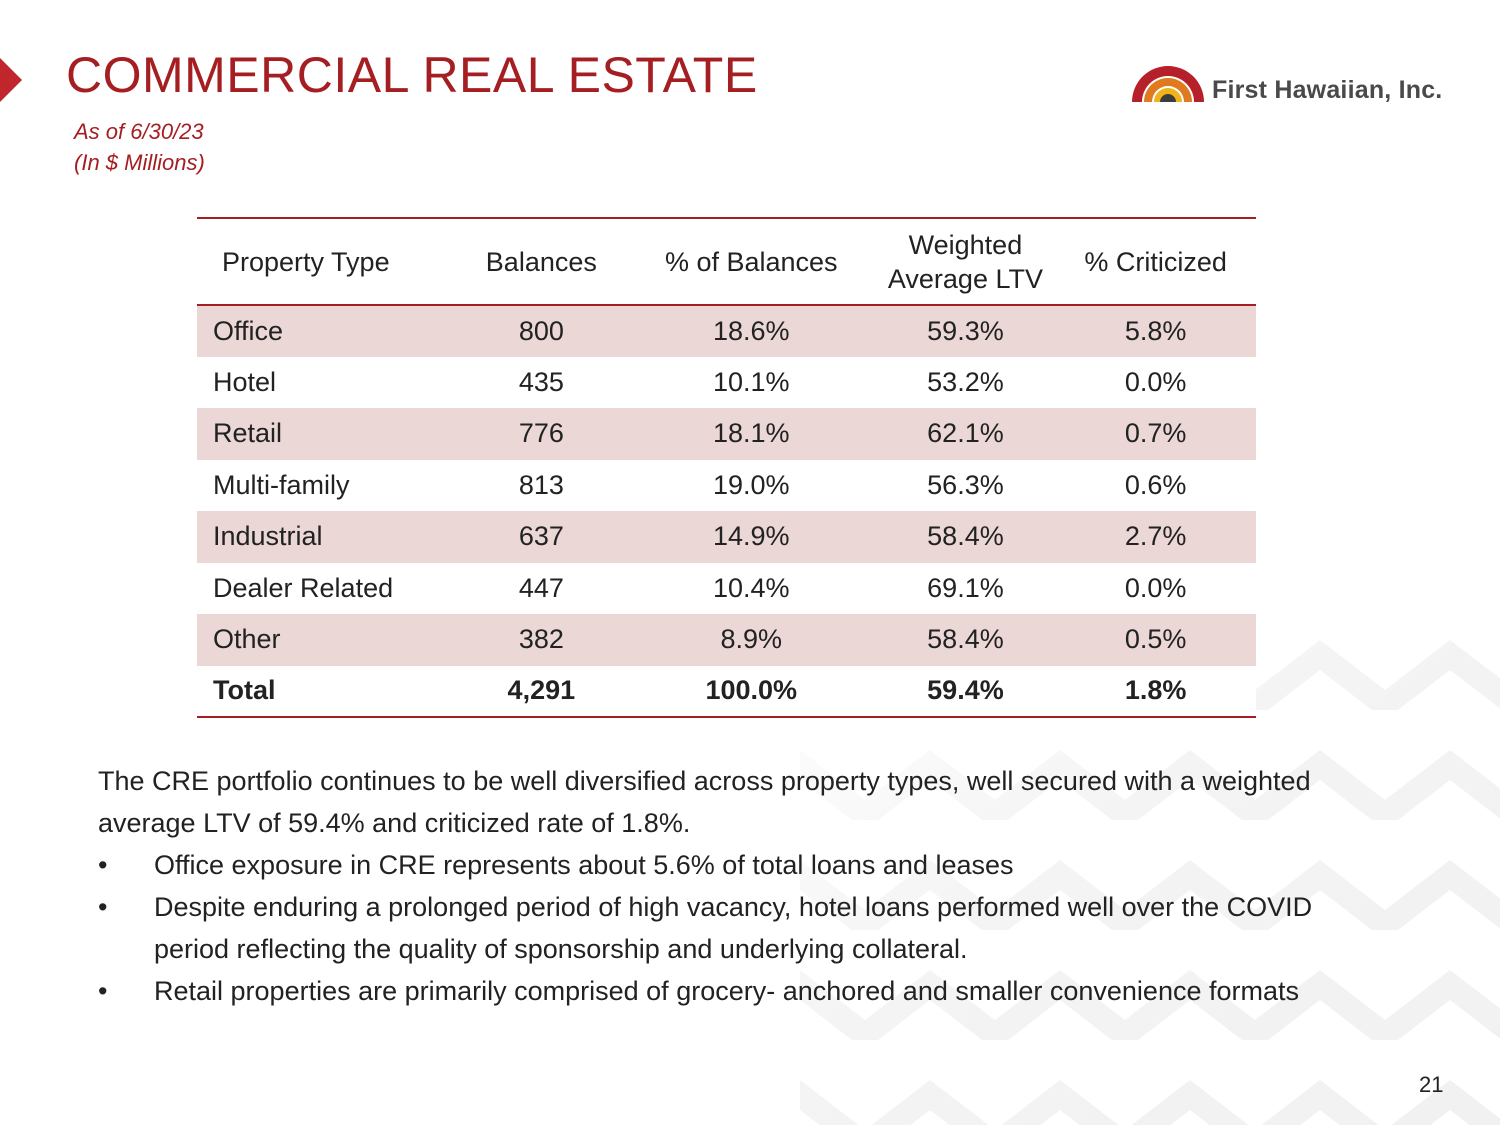  What do you see at coordinates (965, 587) in the screenshot?
I see `cell-ltv: 69.1%` at bounding box center [965, 587].